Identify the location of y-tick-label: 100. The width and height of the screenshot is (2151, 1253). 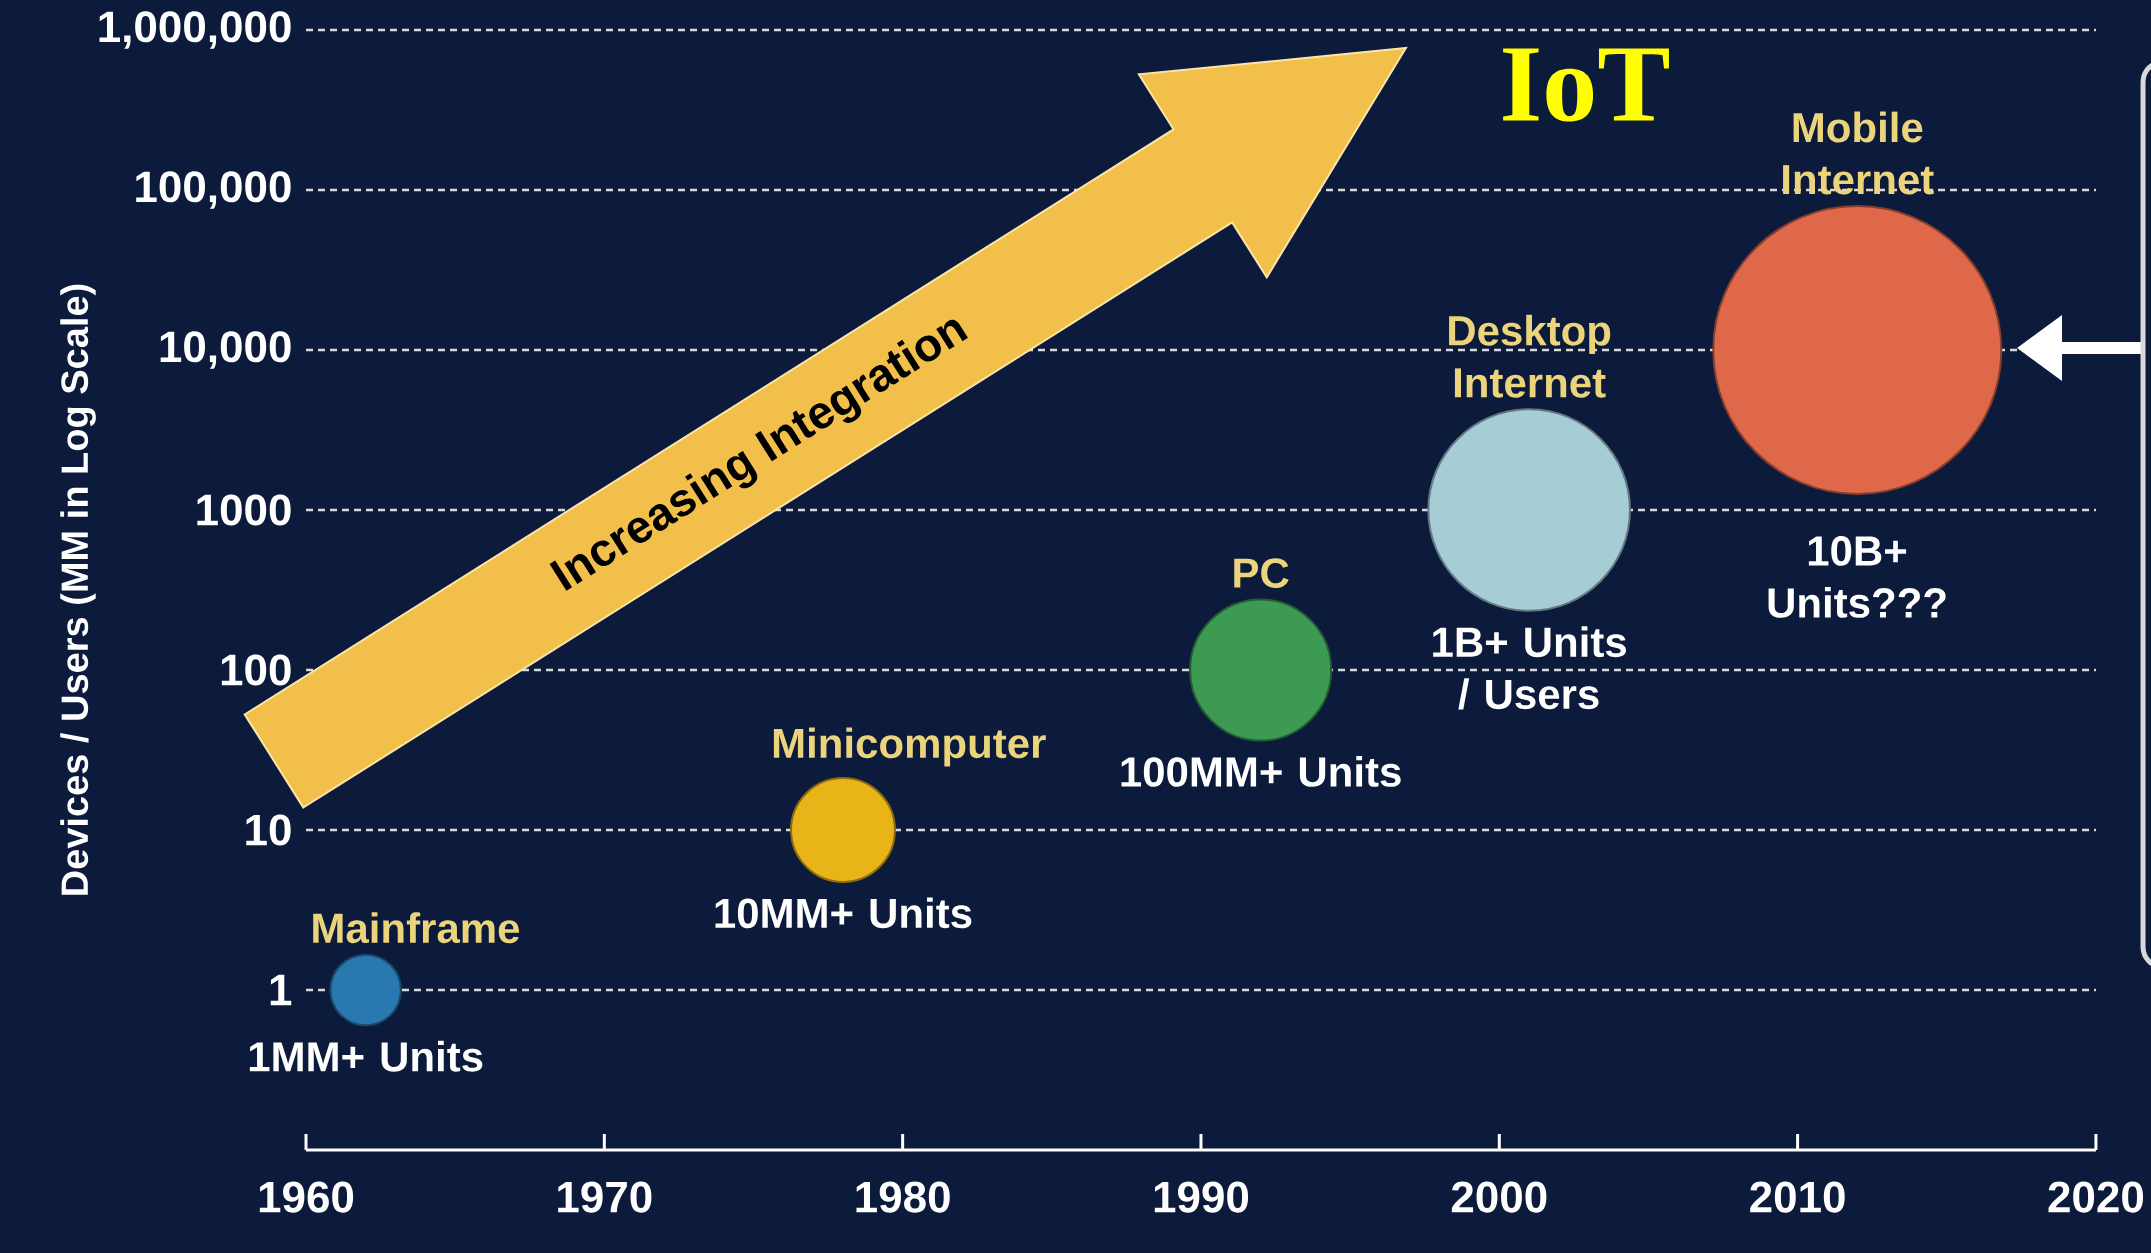
(256, 670).